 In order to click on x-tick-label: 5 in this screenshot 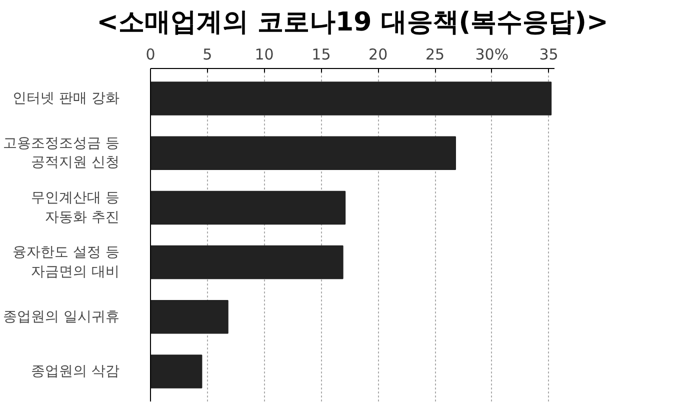, I will do `click(207, 55)`.